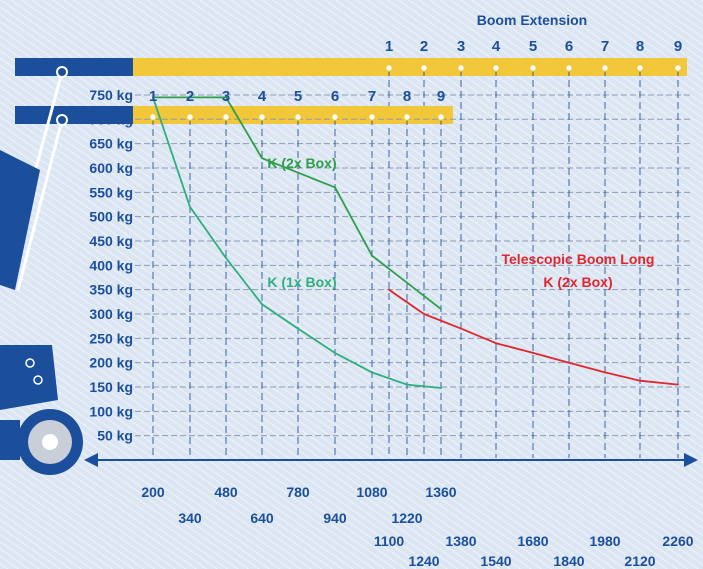 The width and height of the screenshot is (703, 569). What do you see at coordinates (111, 119) in the screenshot?
I see `y-tick-label: 700 kg` at bounding box center [111, 119].